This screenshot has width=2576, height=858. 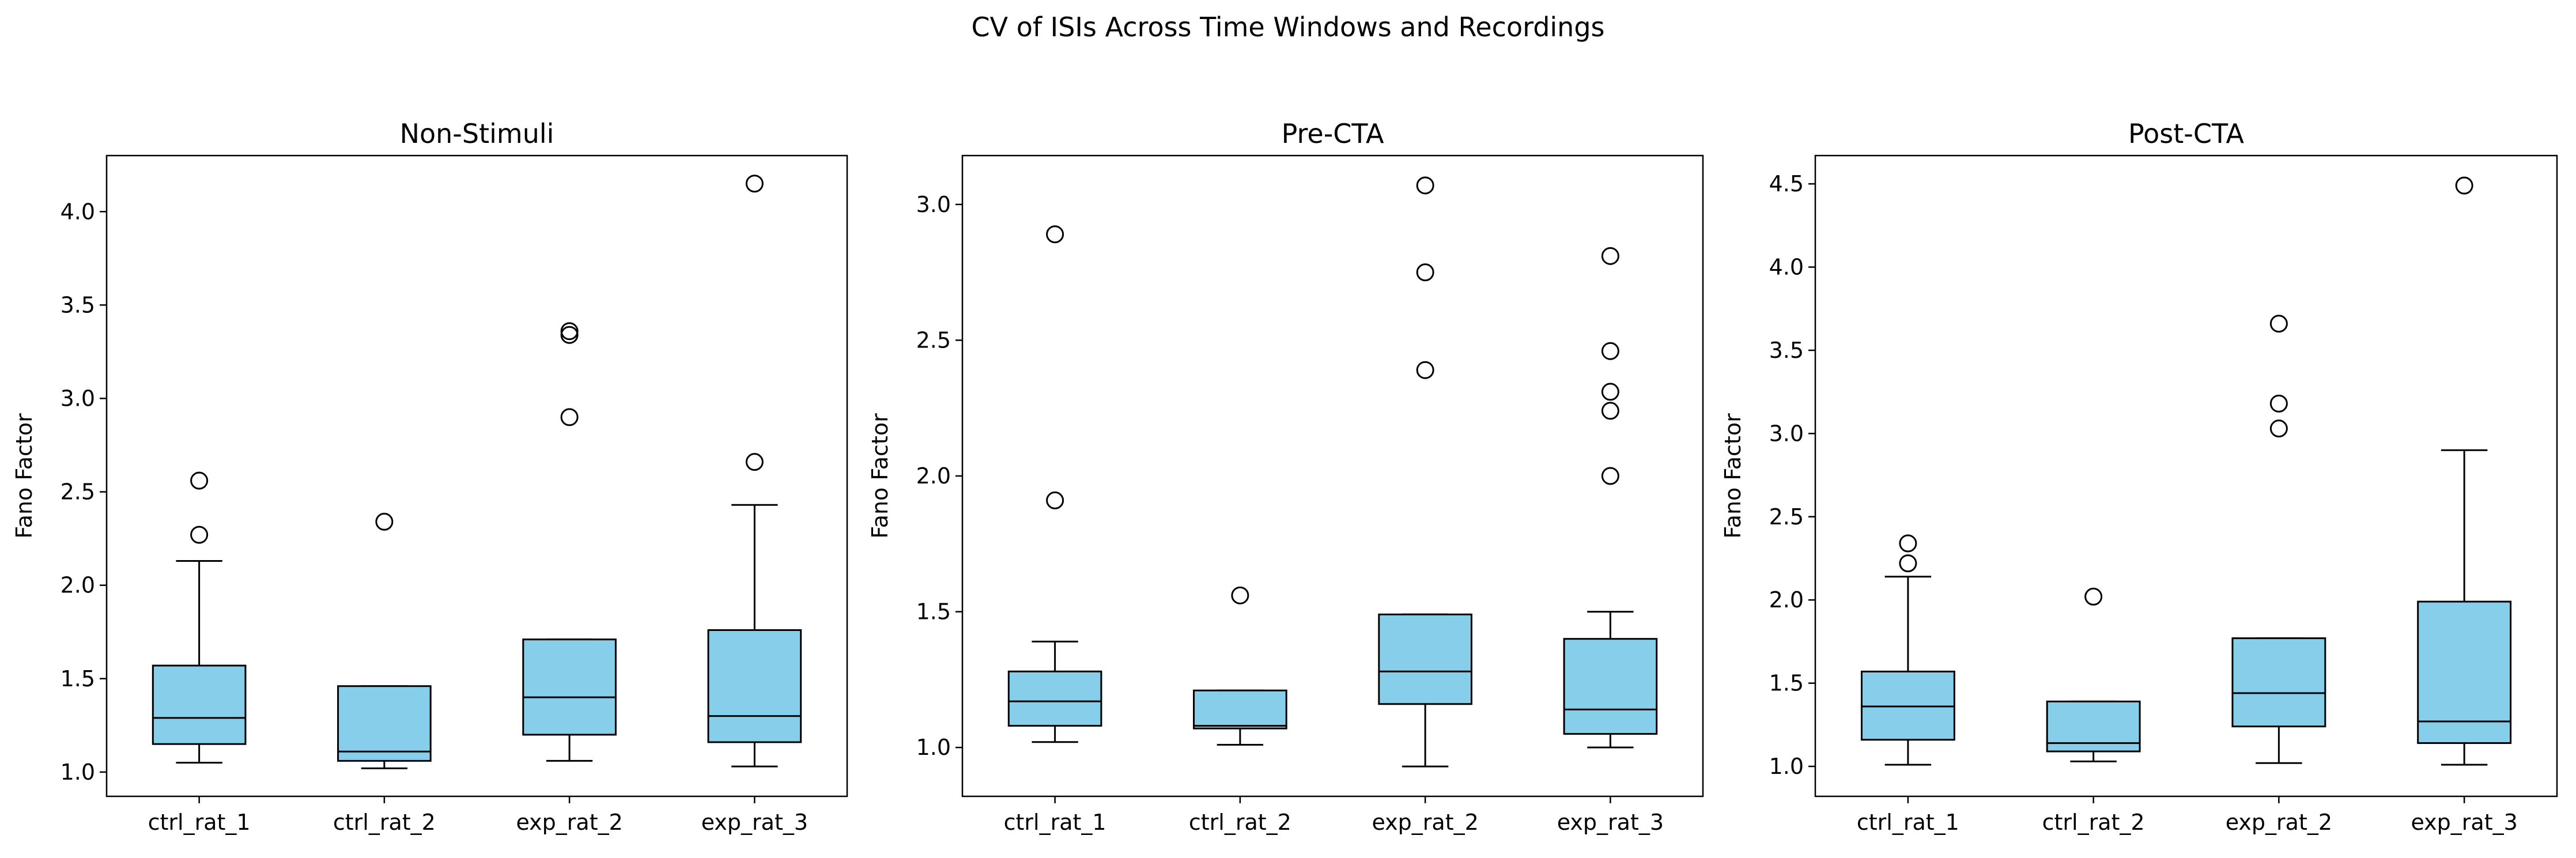 What do you see at coordinates (1333, 133) in the screenshot?
I see `subplot-title: Pre-CTA` at bounding box center [1333, 133].